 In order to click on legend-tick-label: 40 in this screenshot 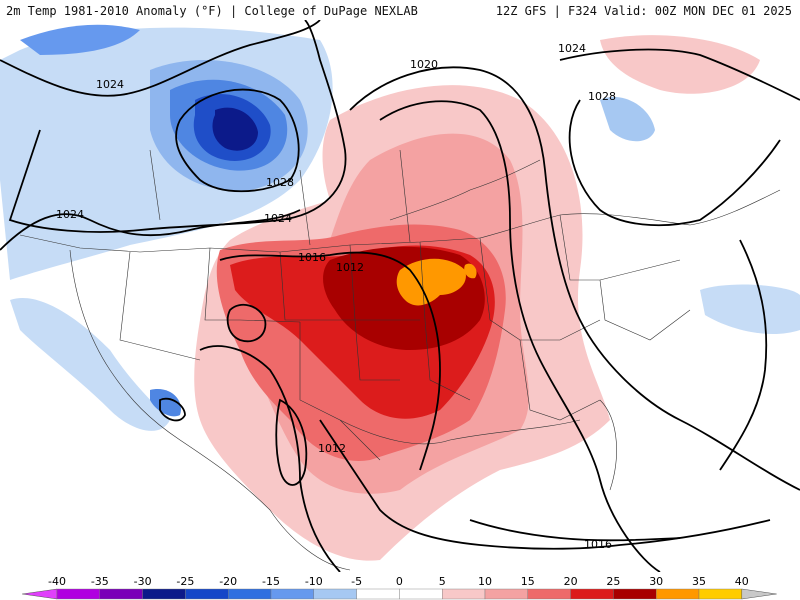, I will do `click(742, 581)`.